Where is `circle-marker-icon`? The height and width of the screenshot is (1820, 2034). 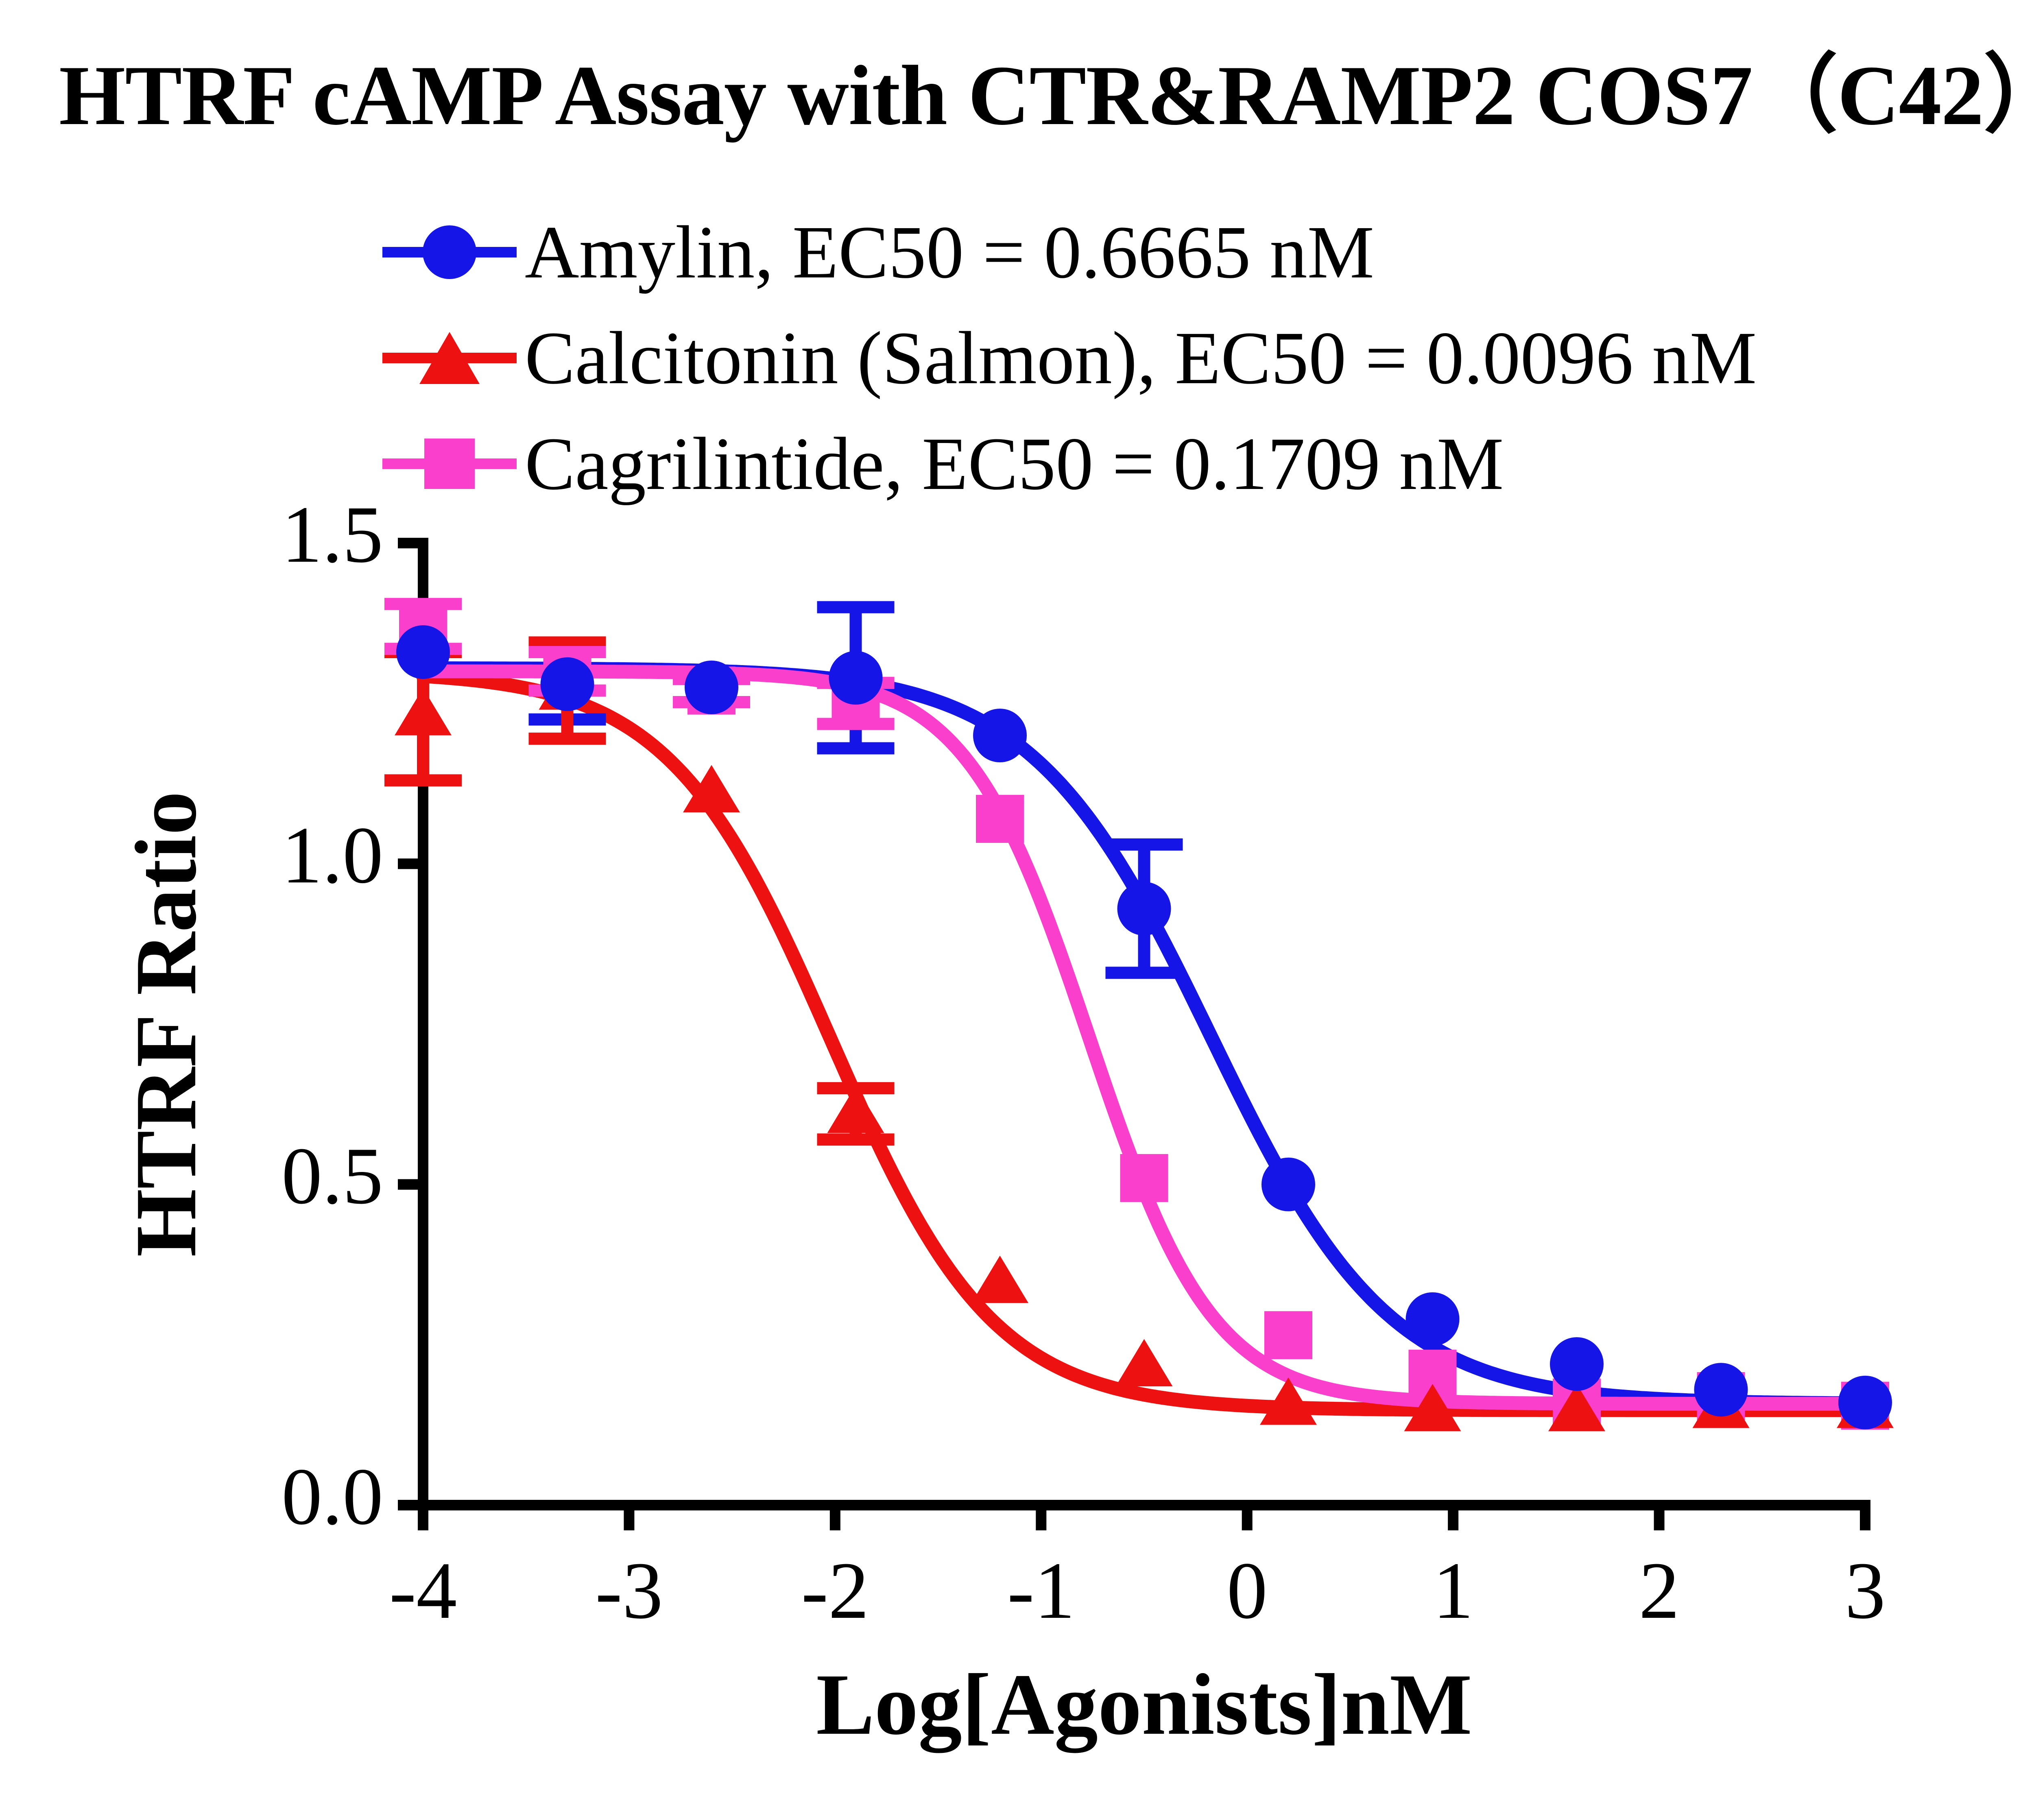
circle-marker-icon is located at coordinates (449, 252).